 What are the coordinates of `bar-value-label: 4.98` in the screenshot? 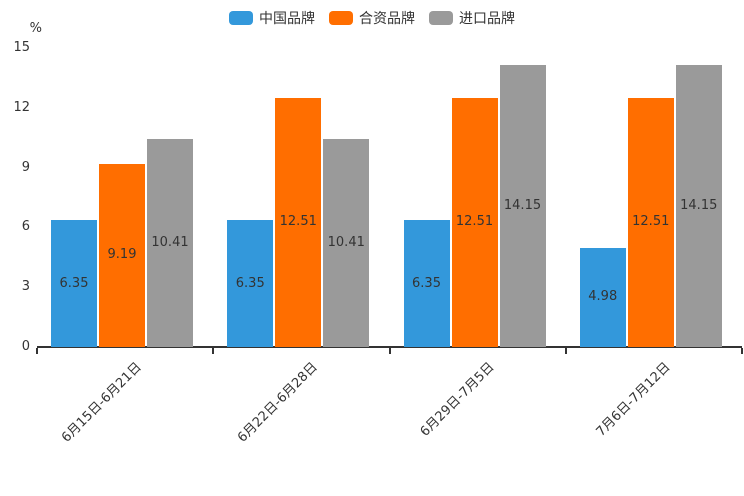 It's located at (603, 297).